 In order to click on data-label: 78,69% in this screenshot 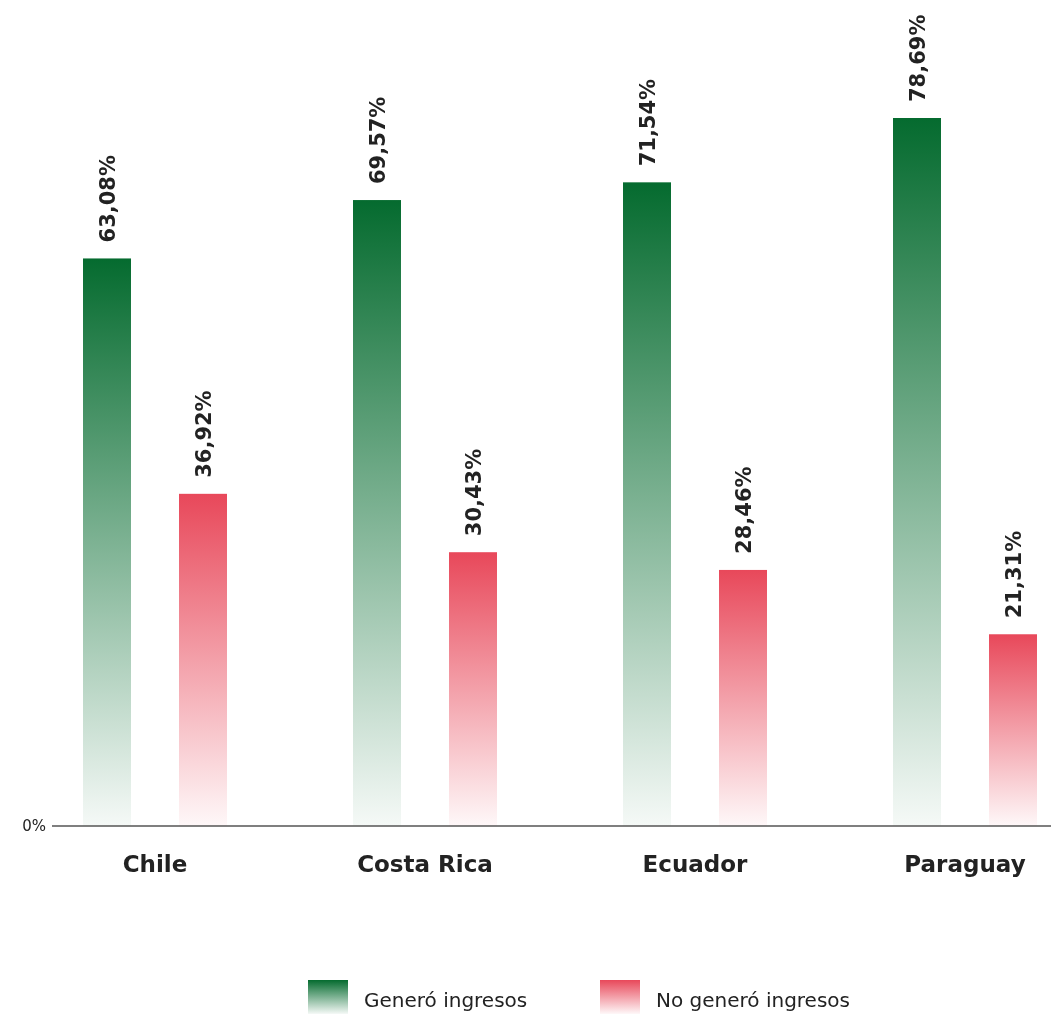, I will do `click(918, 58)`.